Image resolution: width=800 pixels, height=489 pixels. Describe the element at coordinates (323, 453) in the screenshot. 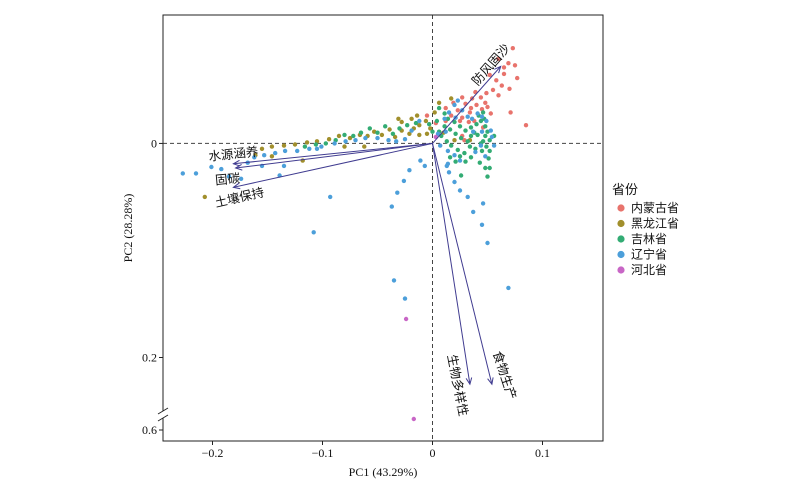

I see `x-tick-label: −0.1` at that location.